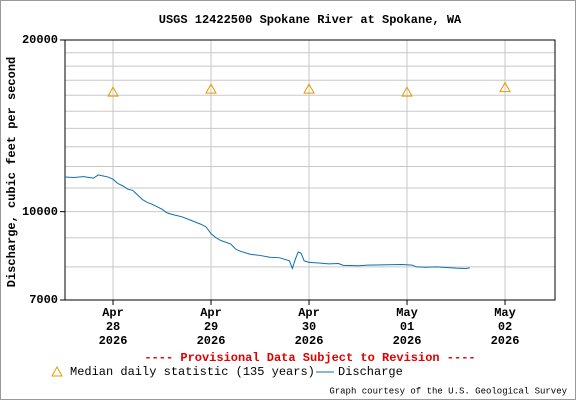 The width and height of the screenshot is (576, 400). I want to click on y-tick-label: 7000, so click(43, 300).